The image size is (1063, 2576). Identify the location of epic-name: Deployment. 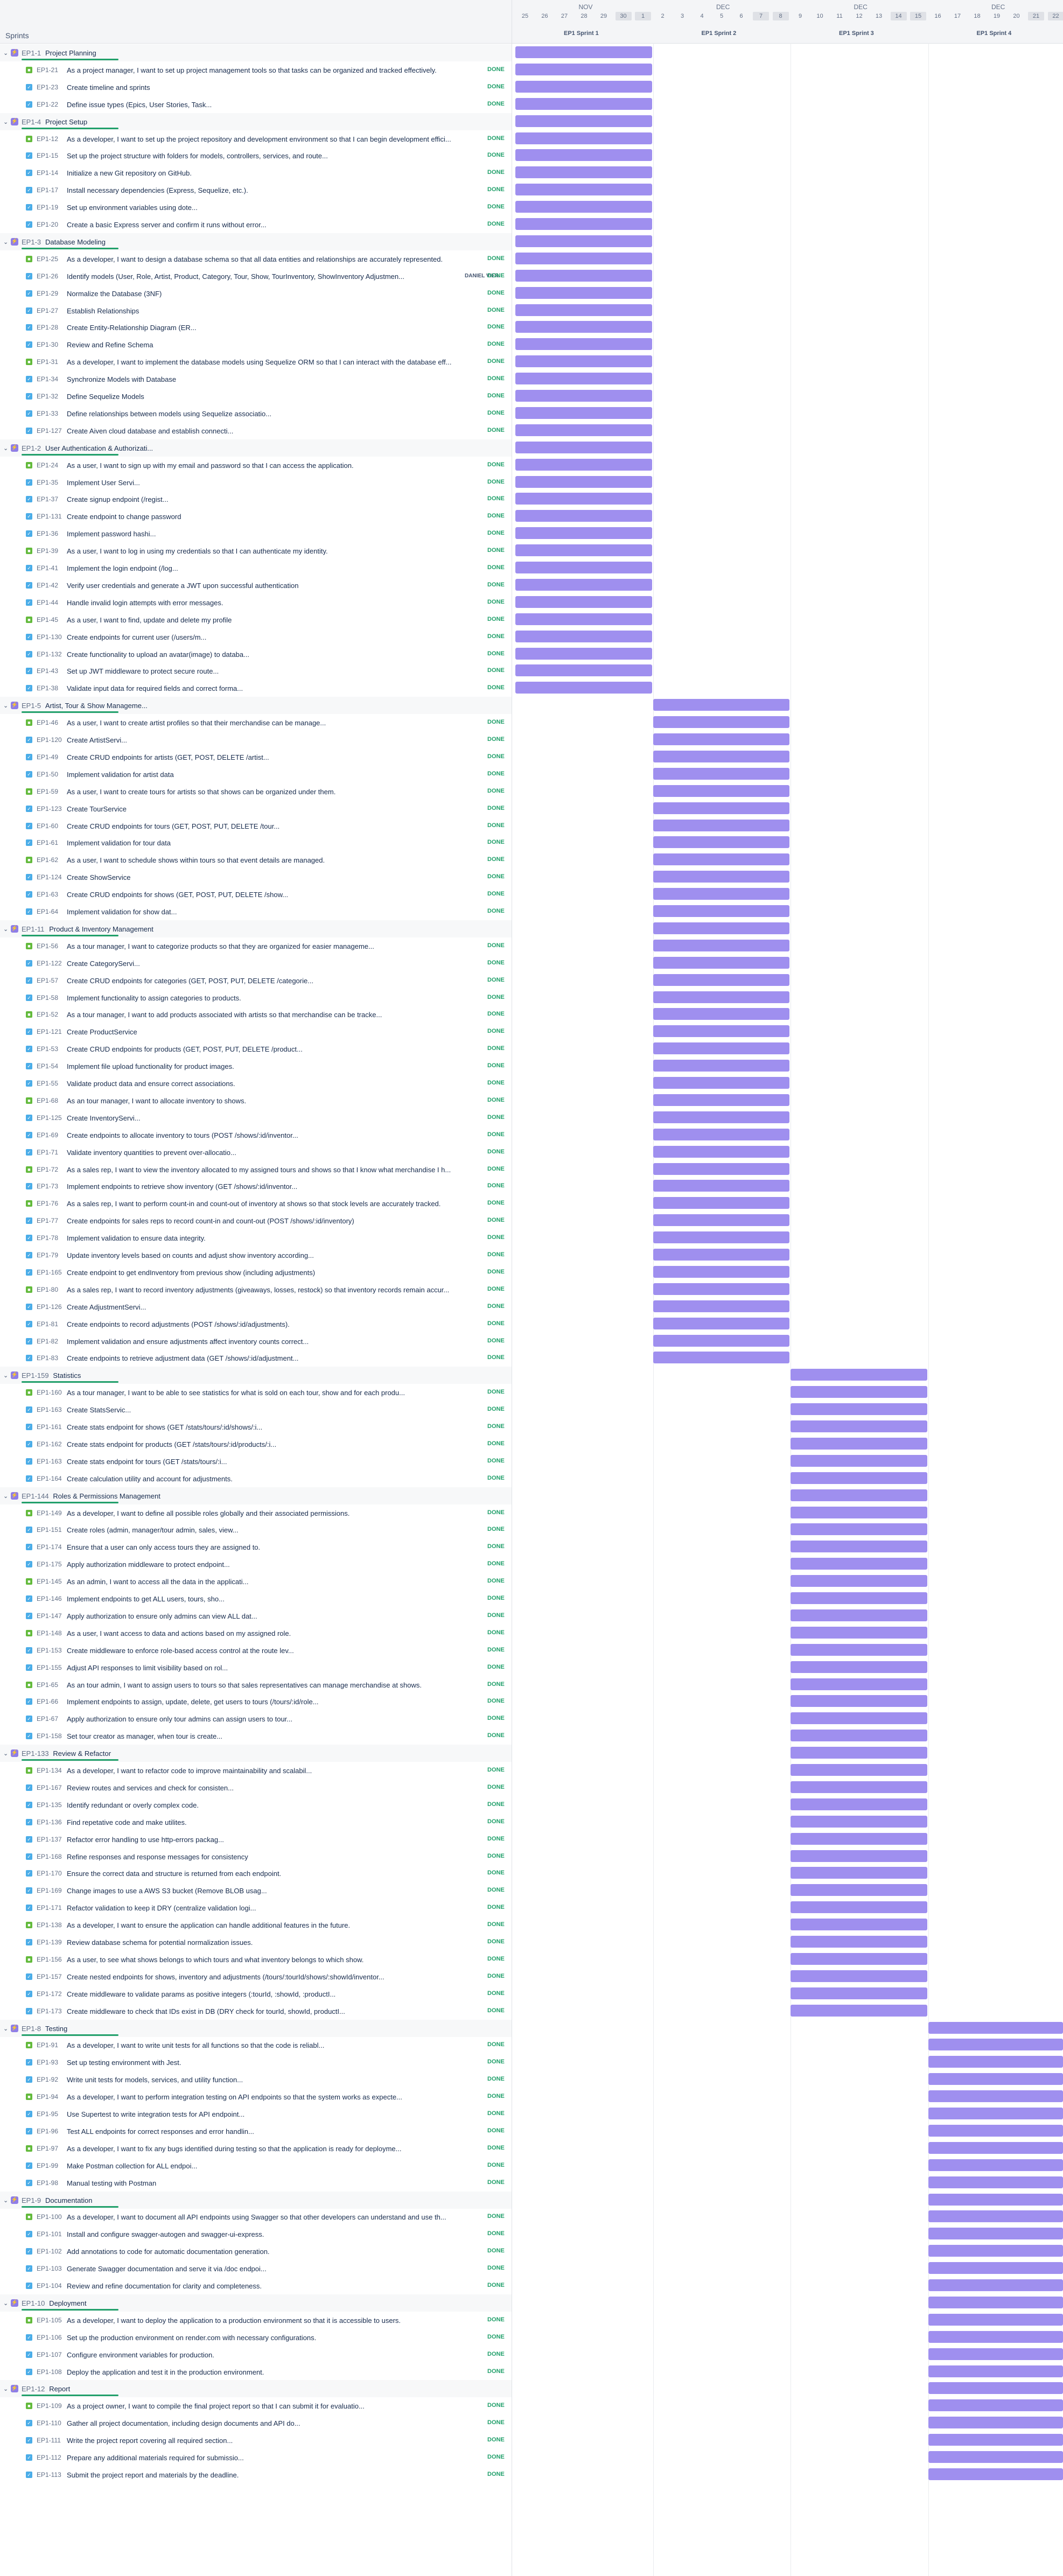
(67, 2303).